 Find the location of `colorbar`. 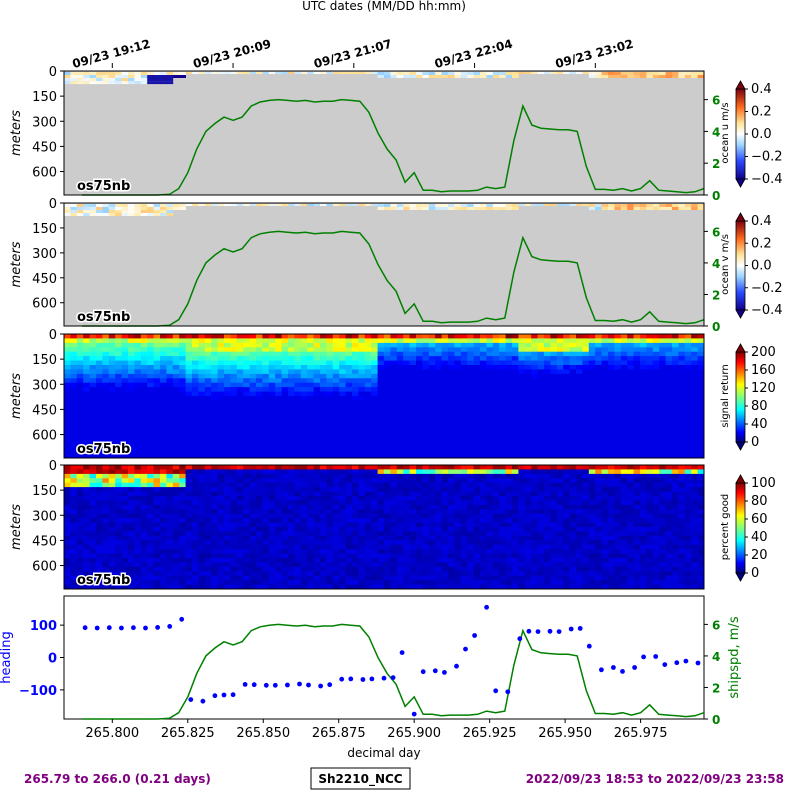

colorbar is located at coordinates (740, 265).